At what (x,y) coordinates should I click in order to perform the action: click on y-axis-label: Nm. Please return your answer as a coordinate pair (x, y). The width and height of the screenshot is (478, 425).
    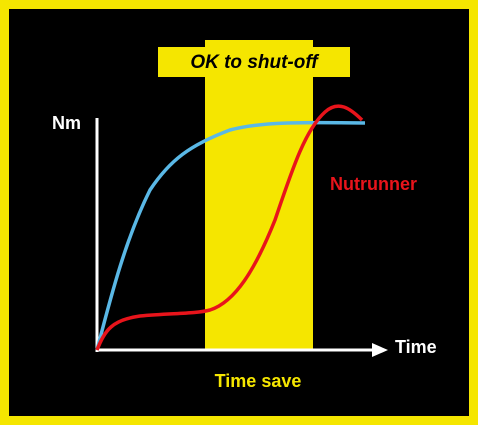
    Looking at the image, I should click on (66, 123).